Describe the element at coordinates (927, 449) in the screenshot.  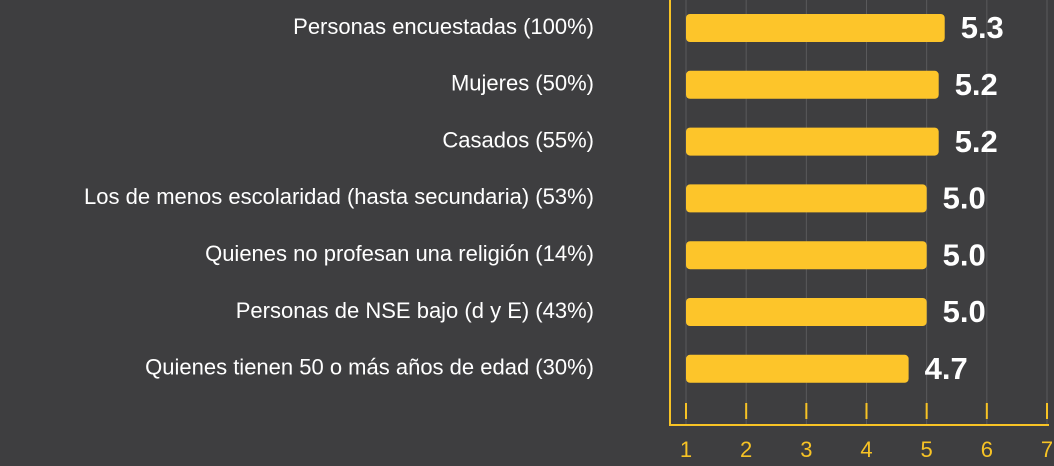
I see `x-tick-label: 5` at that location.